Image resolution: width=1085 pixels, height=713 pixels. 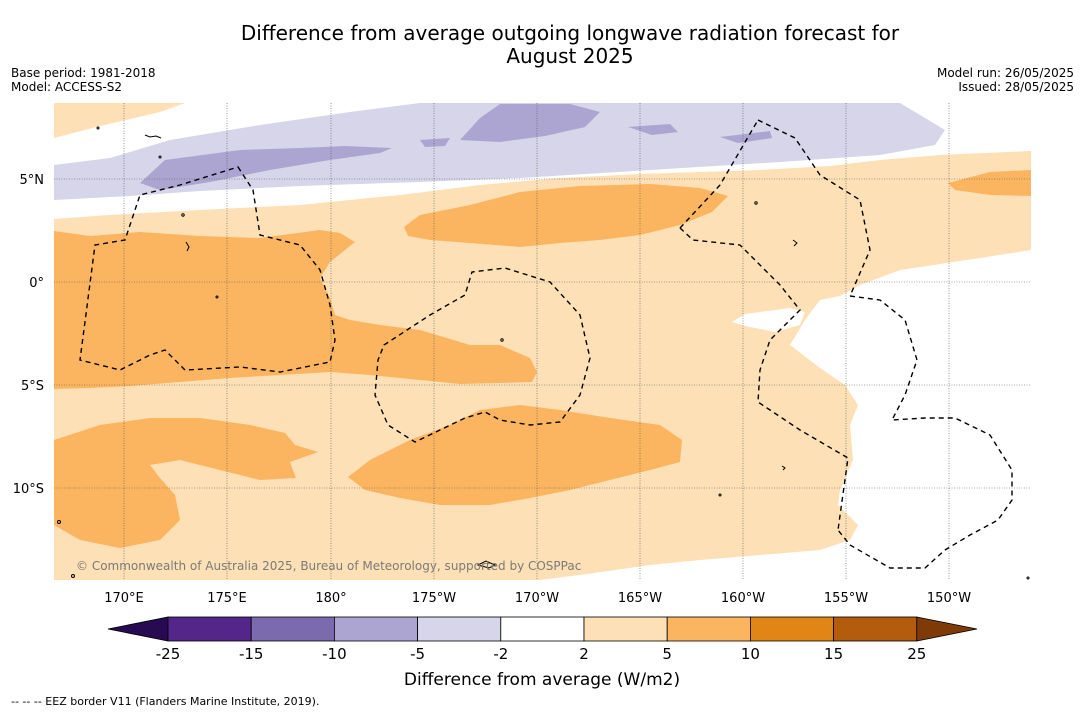 What do you see at coordinates (768, 320) in the screenshot?
I see `white-notch` at bounding box center [768, 320].